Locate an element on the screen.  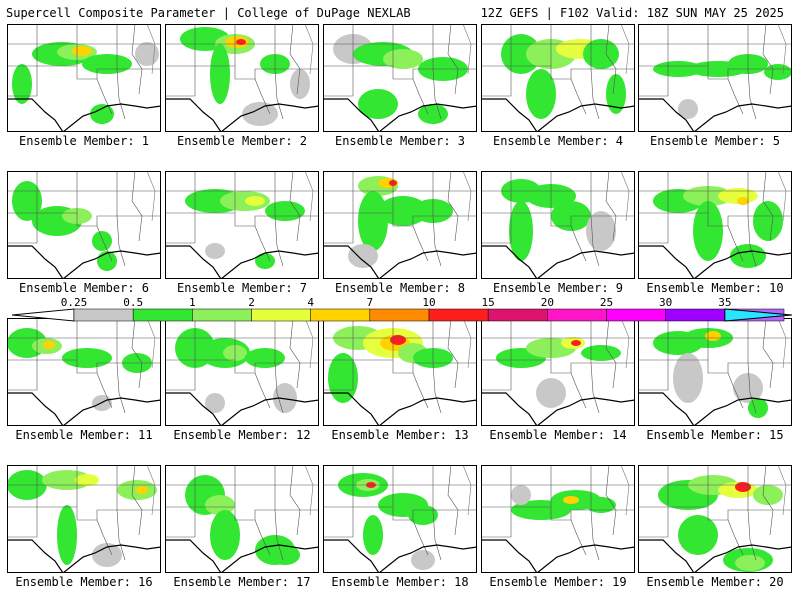
ensemble-member-label: Ensemble Member: 19 is located at coordinates (558, 582).